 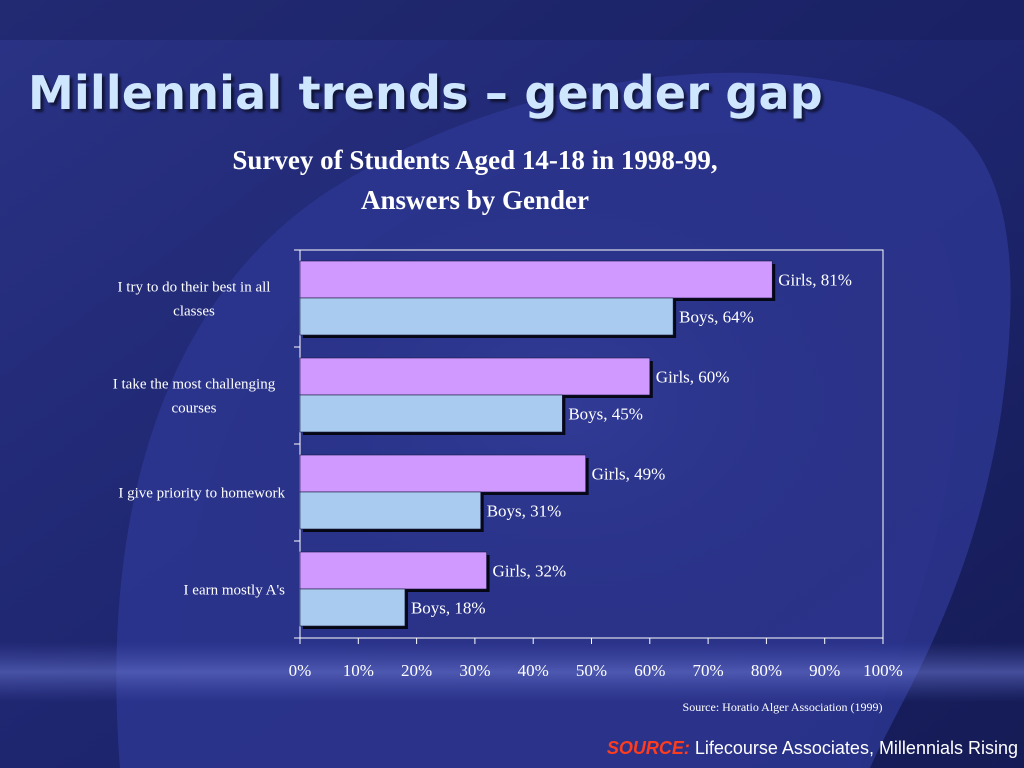 What do you see at coordinates (448, 608) in the screenshot?
I see `data-label-boys: Boys, 18%` at bounding box center [448, 608].